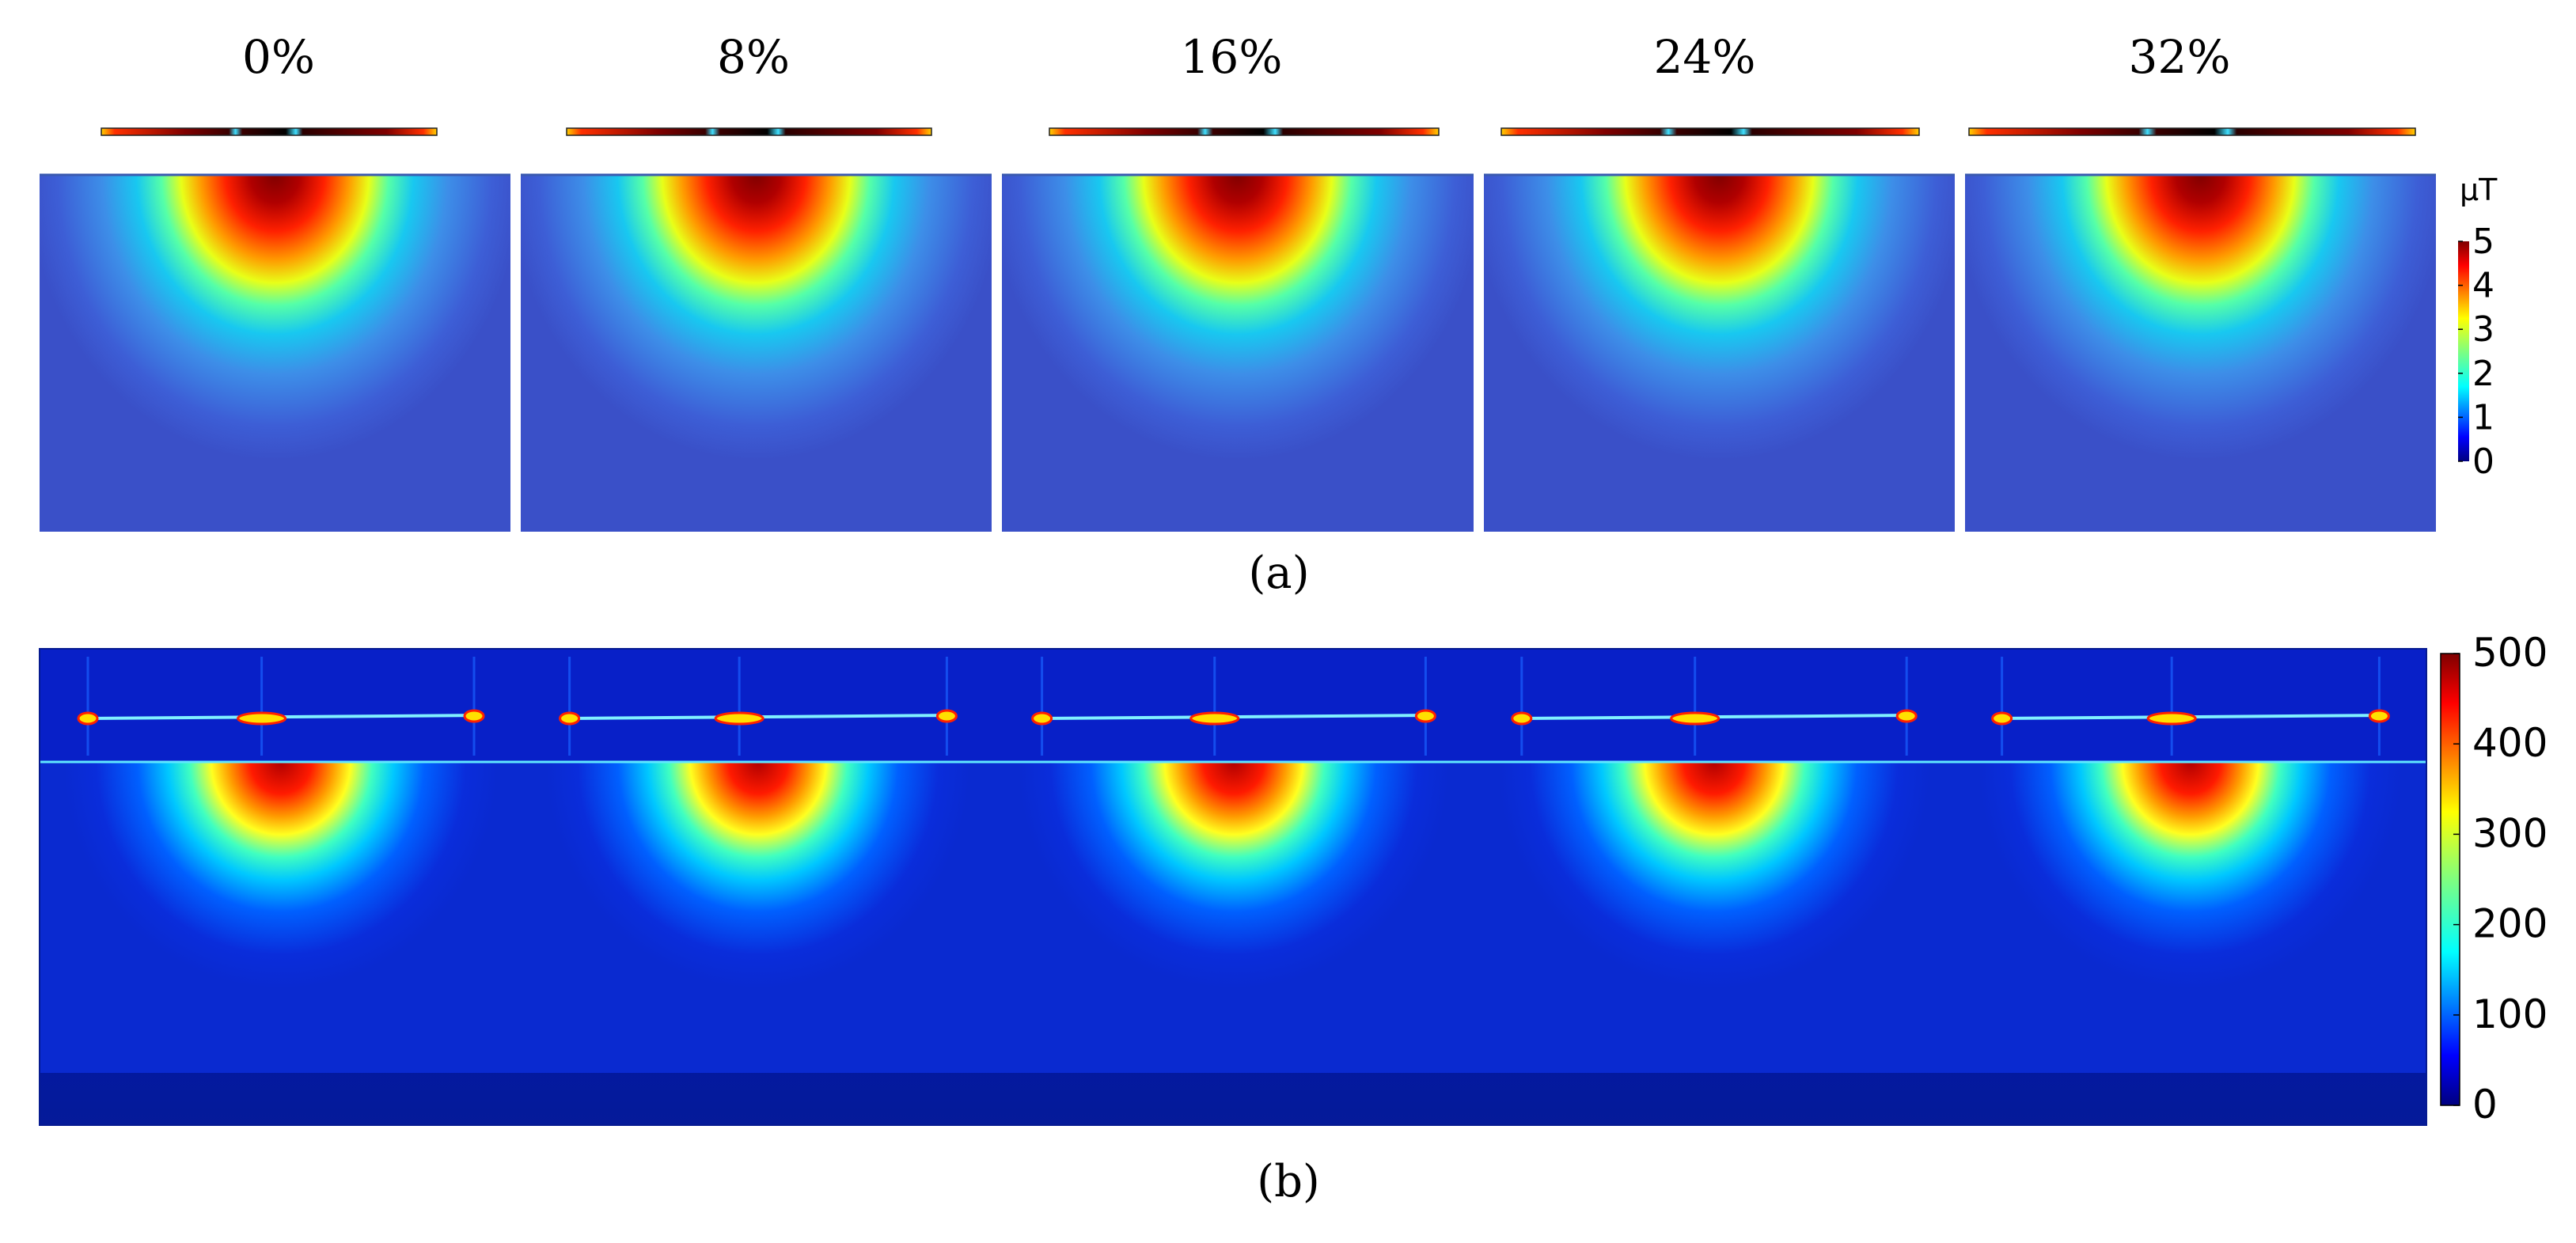 The image size is (2576, 1243). I want to click on panel-b-colorbar: 0 100 200 300 400 500, so click(2494, 878).